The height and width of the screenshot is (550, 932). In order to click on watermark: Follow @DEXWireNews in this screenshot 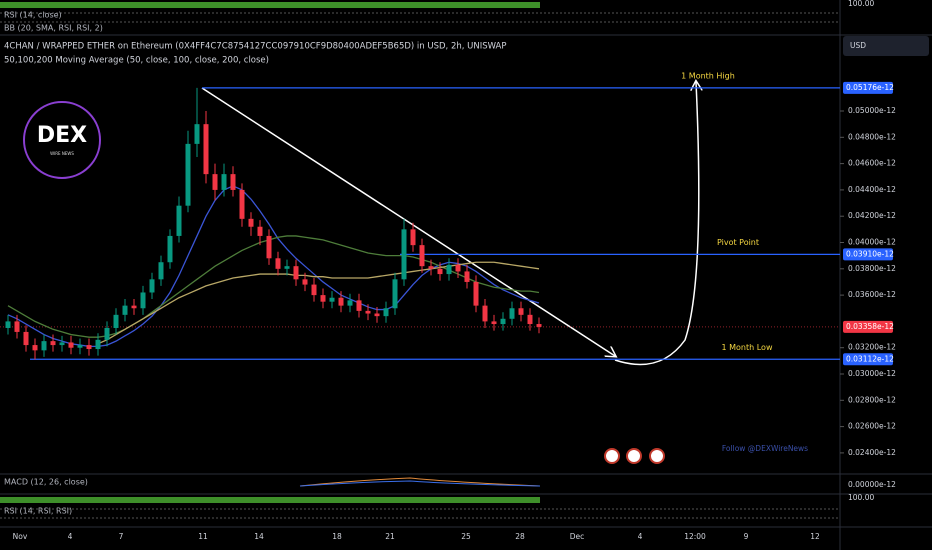, I will do `click(765, 448)`.